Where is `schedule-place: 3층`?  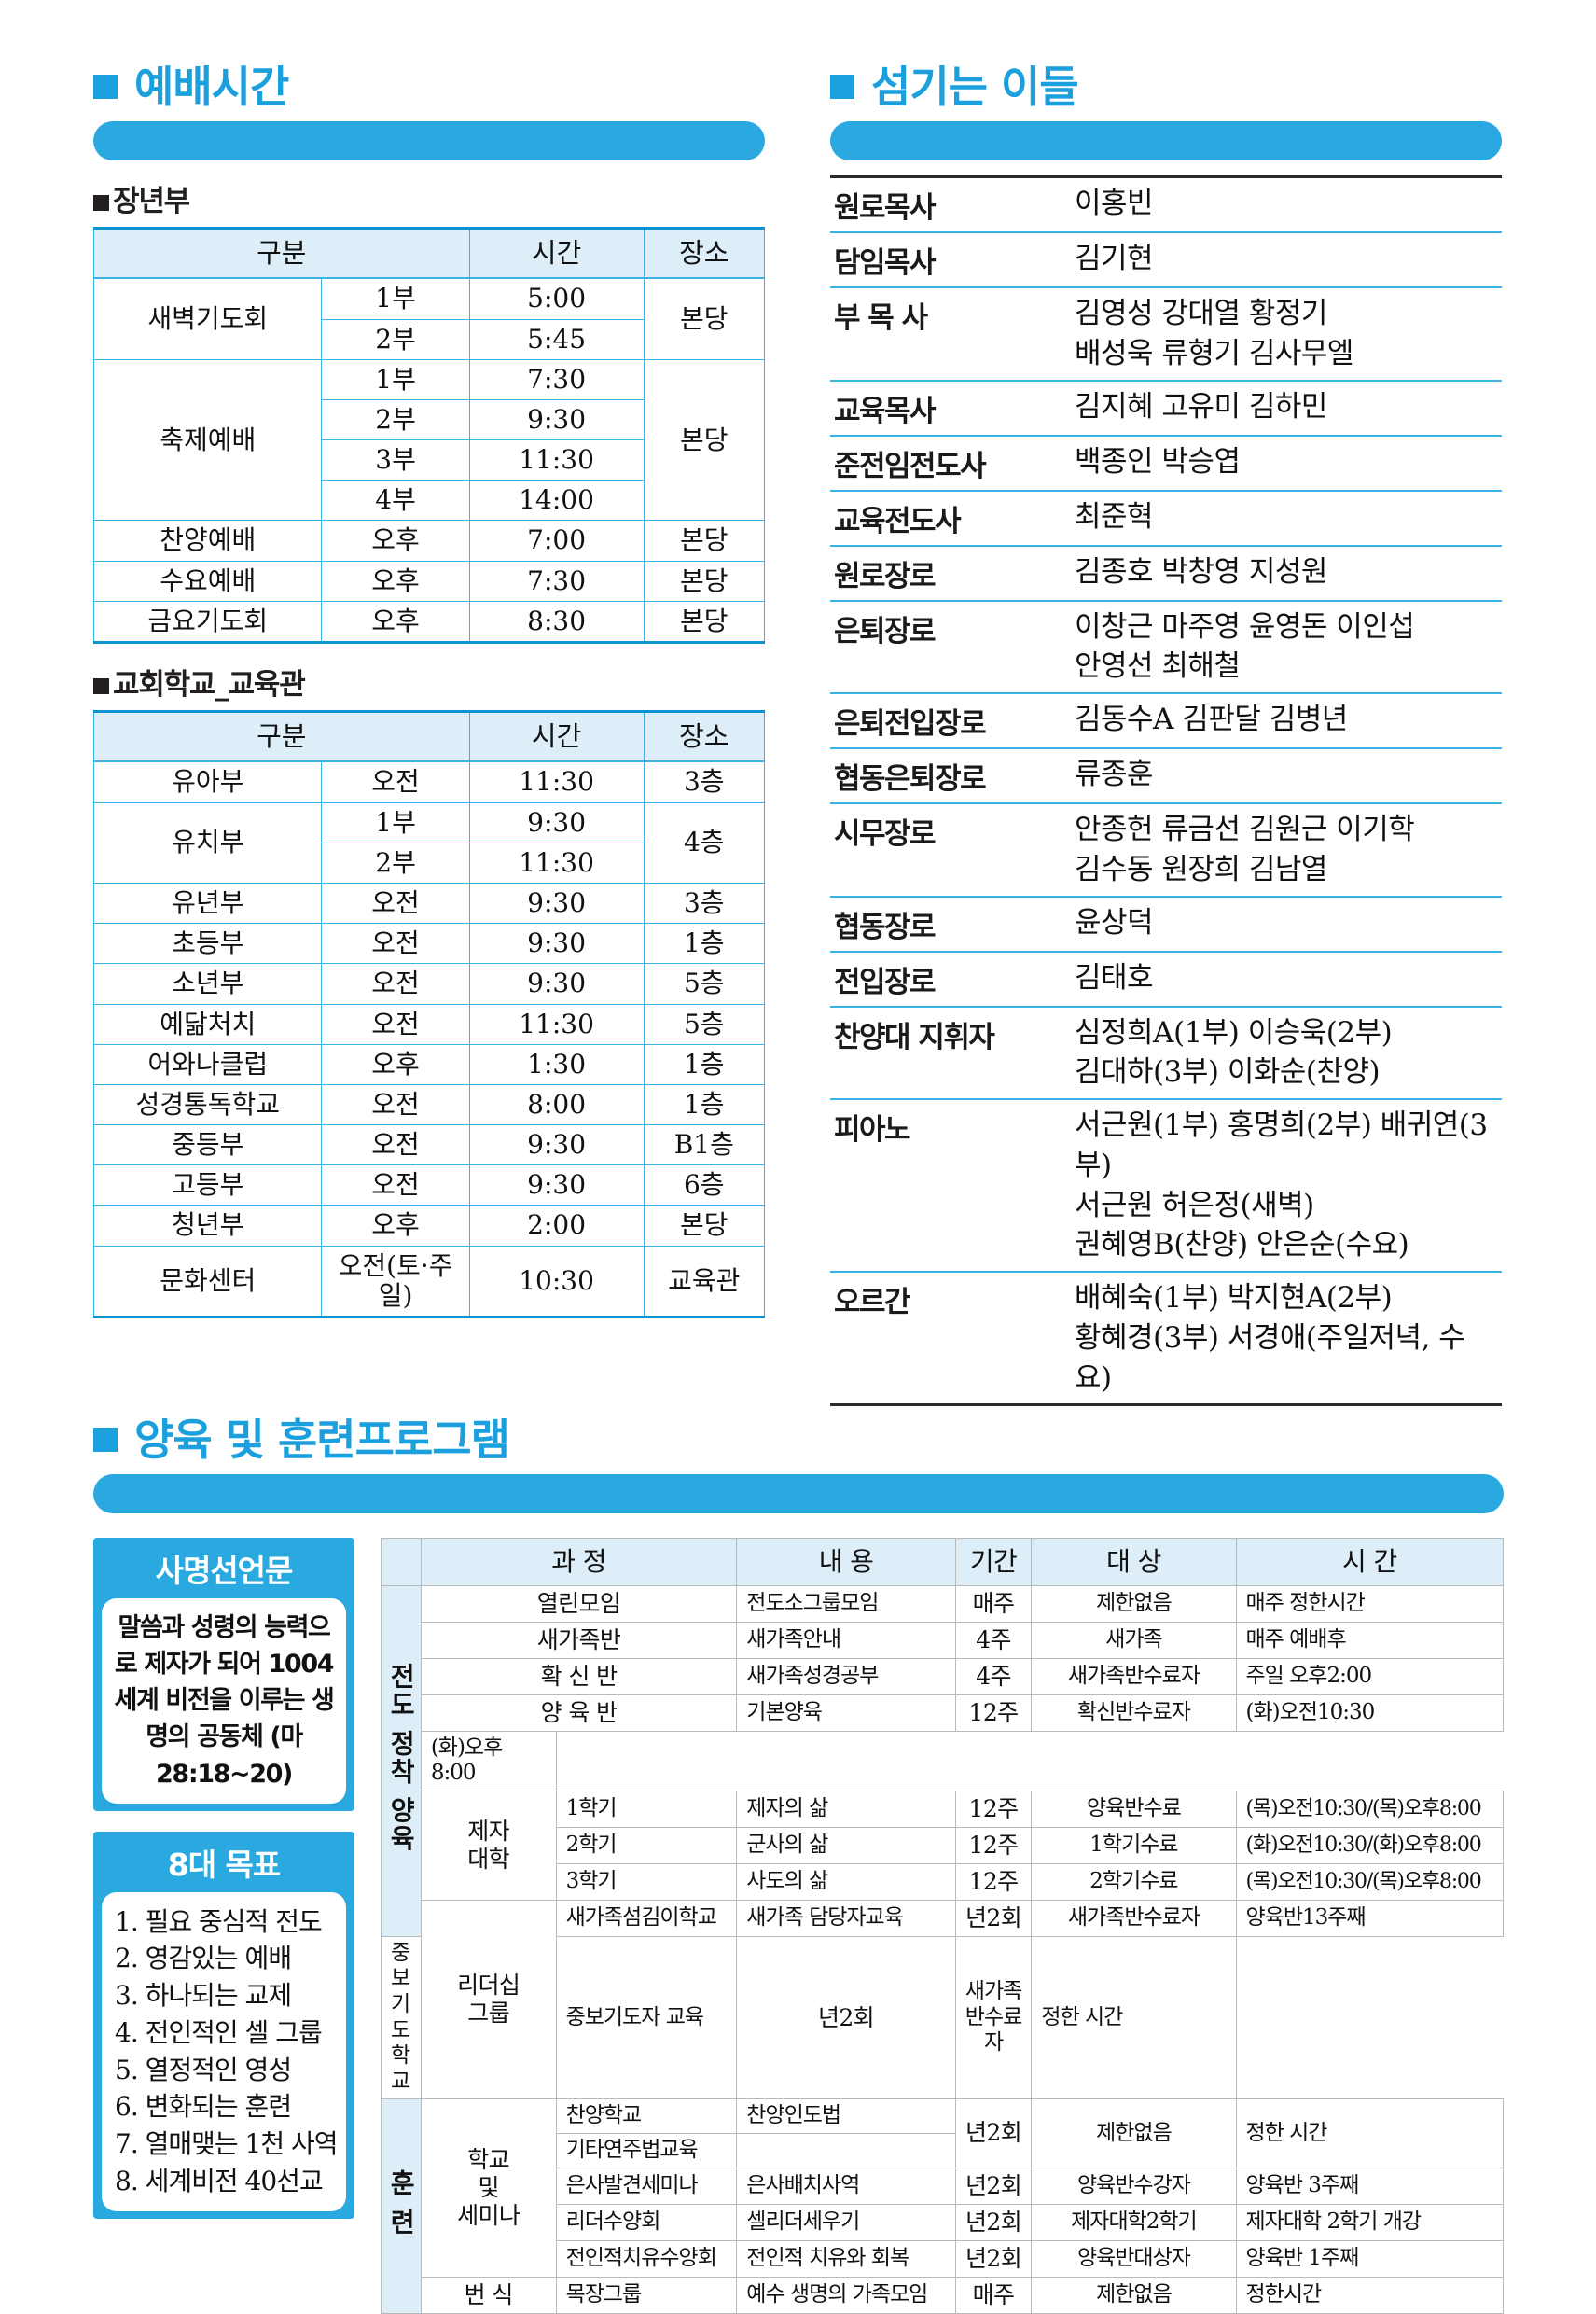
schedule-place: 3층 is located at coordinates (704, 904).